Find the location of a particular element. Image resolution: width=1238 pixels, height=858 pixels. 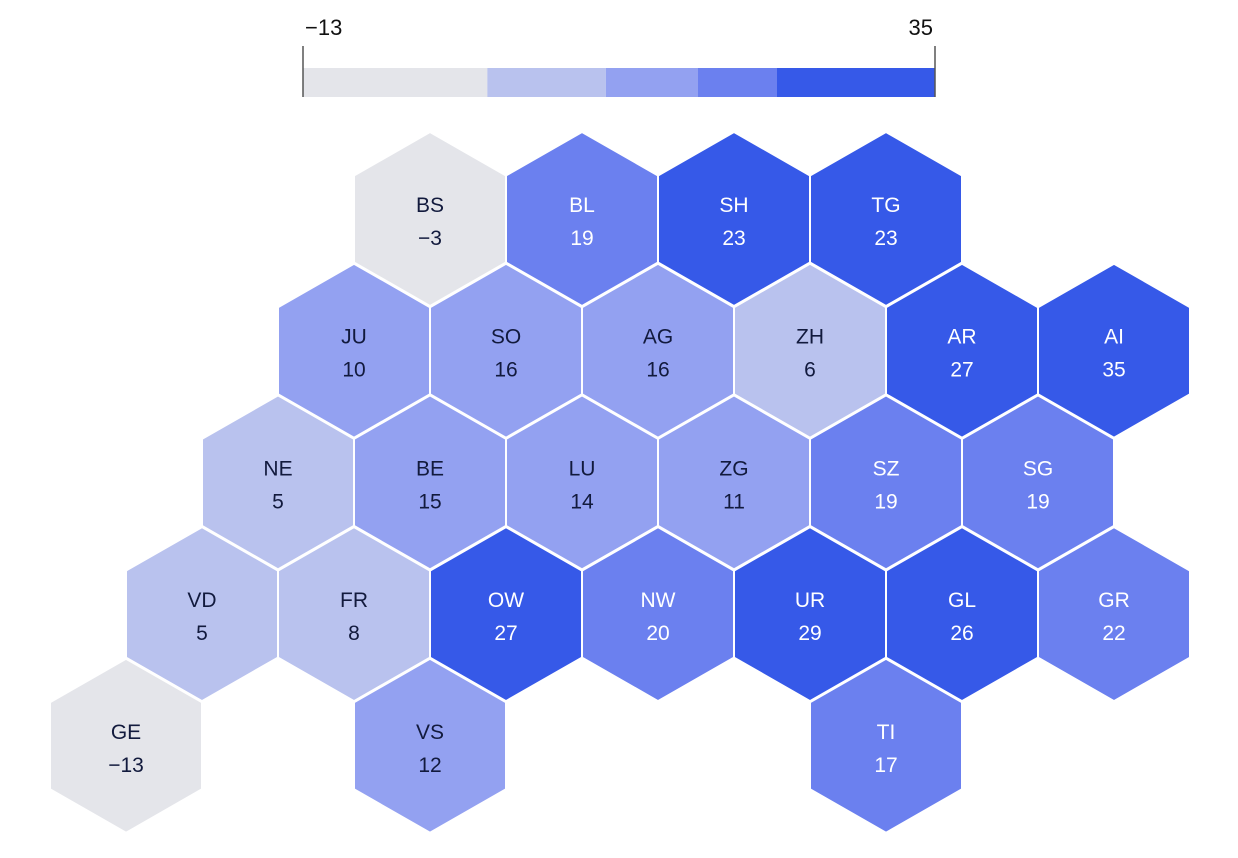

hex-code-label: SH is located at coordinates (733, 205).